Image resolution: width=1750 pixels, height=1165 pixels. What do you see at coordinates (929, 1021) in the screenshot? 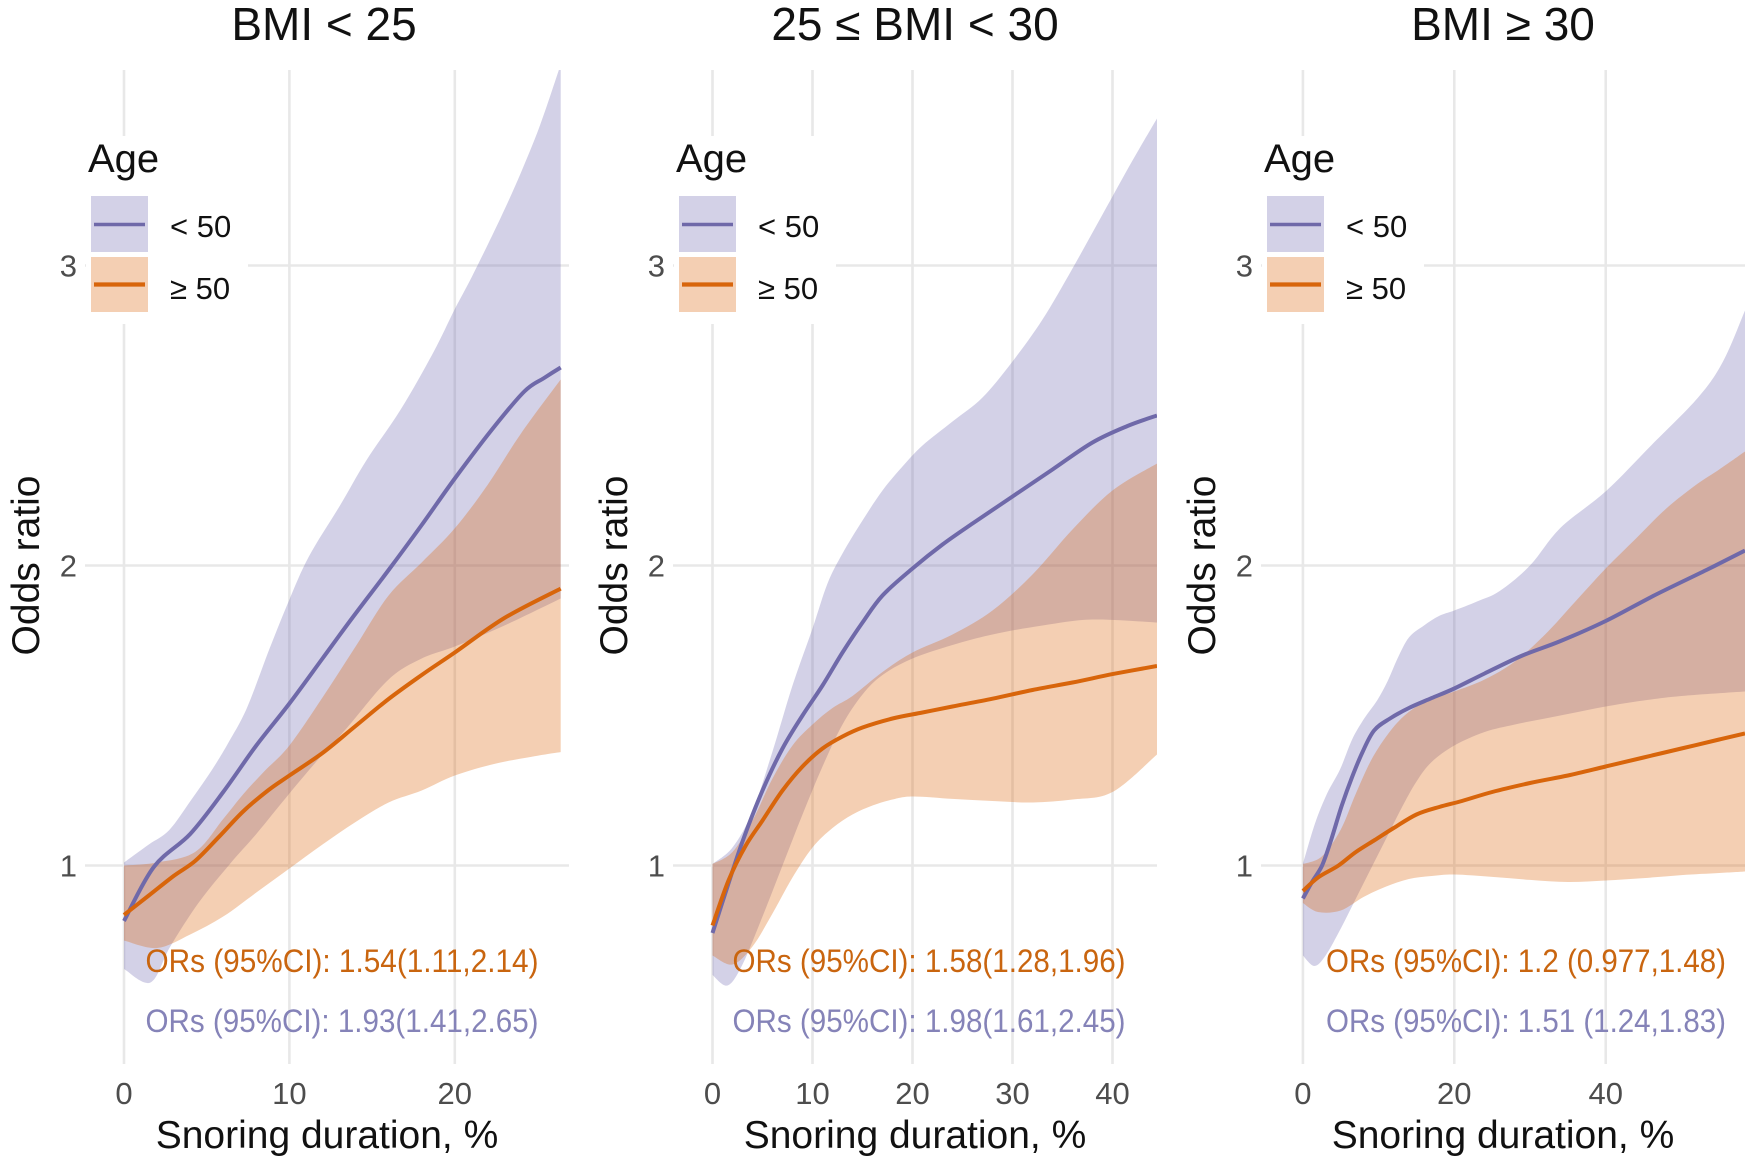
I see `svg-text: ORs (95%CI): 1.98(1.61,2.45)` at bounding box center [929, 1021].